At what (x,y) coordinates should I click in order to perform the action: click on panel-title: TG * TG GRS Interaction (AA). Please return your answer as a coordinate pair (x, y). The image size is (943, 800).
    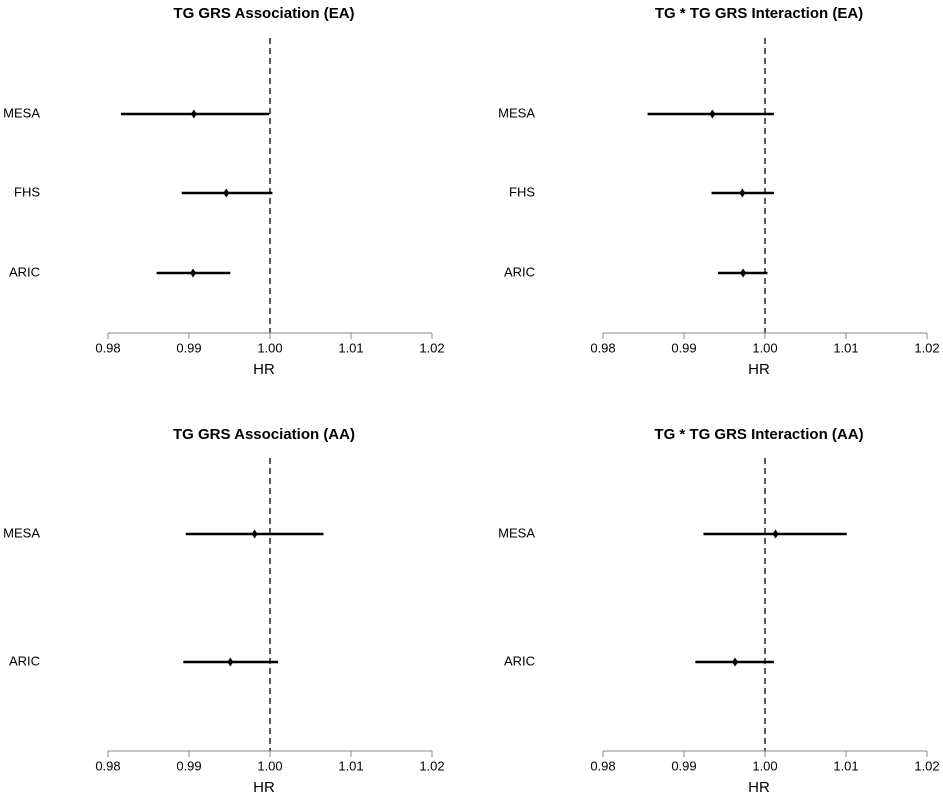
    Looking at the image, I should click on (758, 434).